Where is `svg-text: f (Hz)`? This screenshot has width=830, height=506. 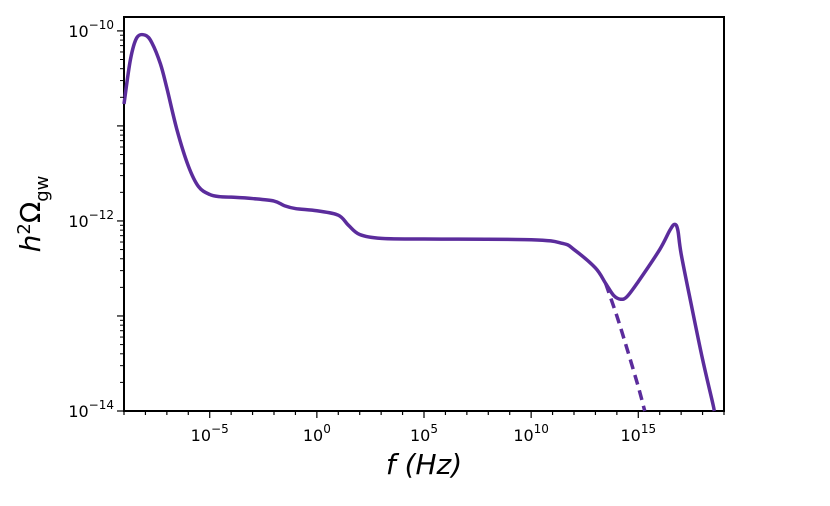
svg-text: f (Hz) is located at coordinates (424, 464).